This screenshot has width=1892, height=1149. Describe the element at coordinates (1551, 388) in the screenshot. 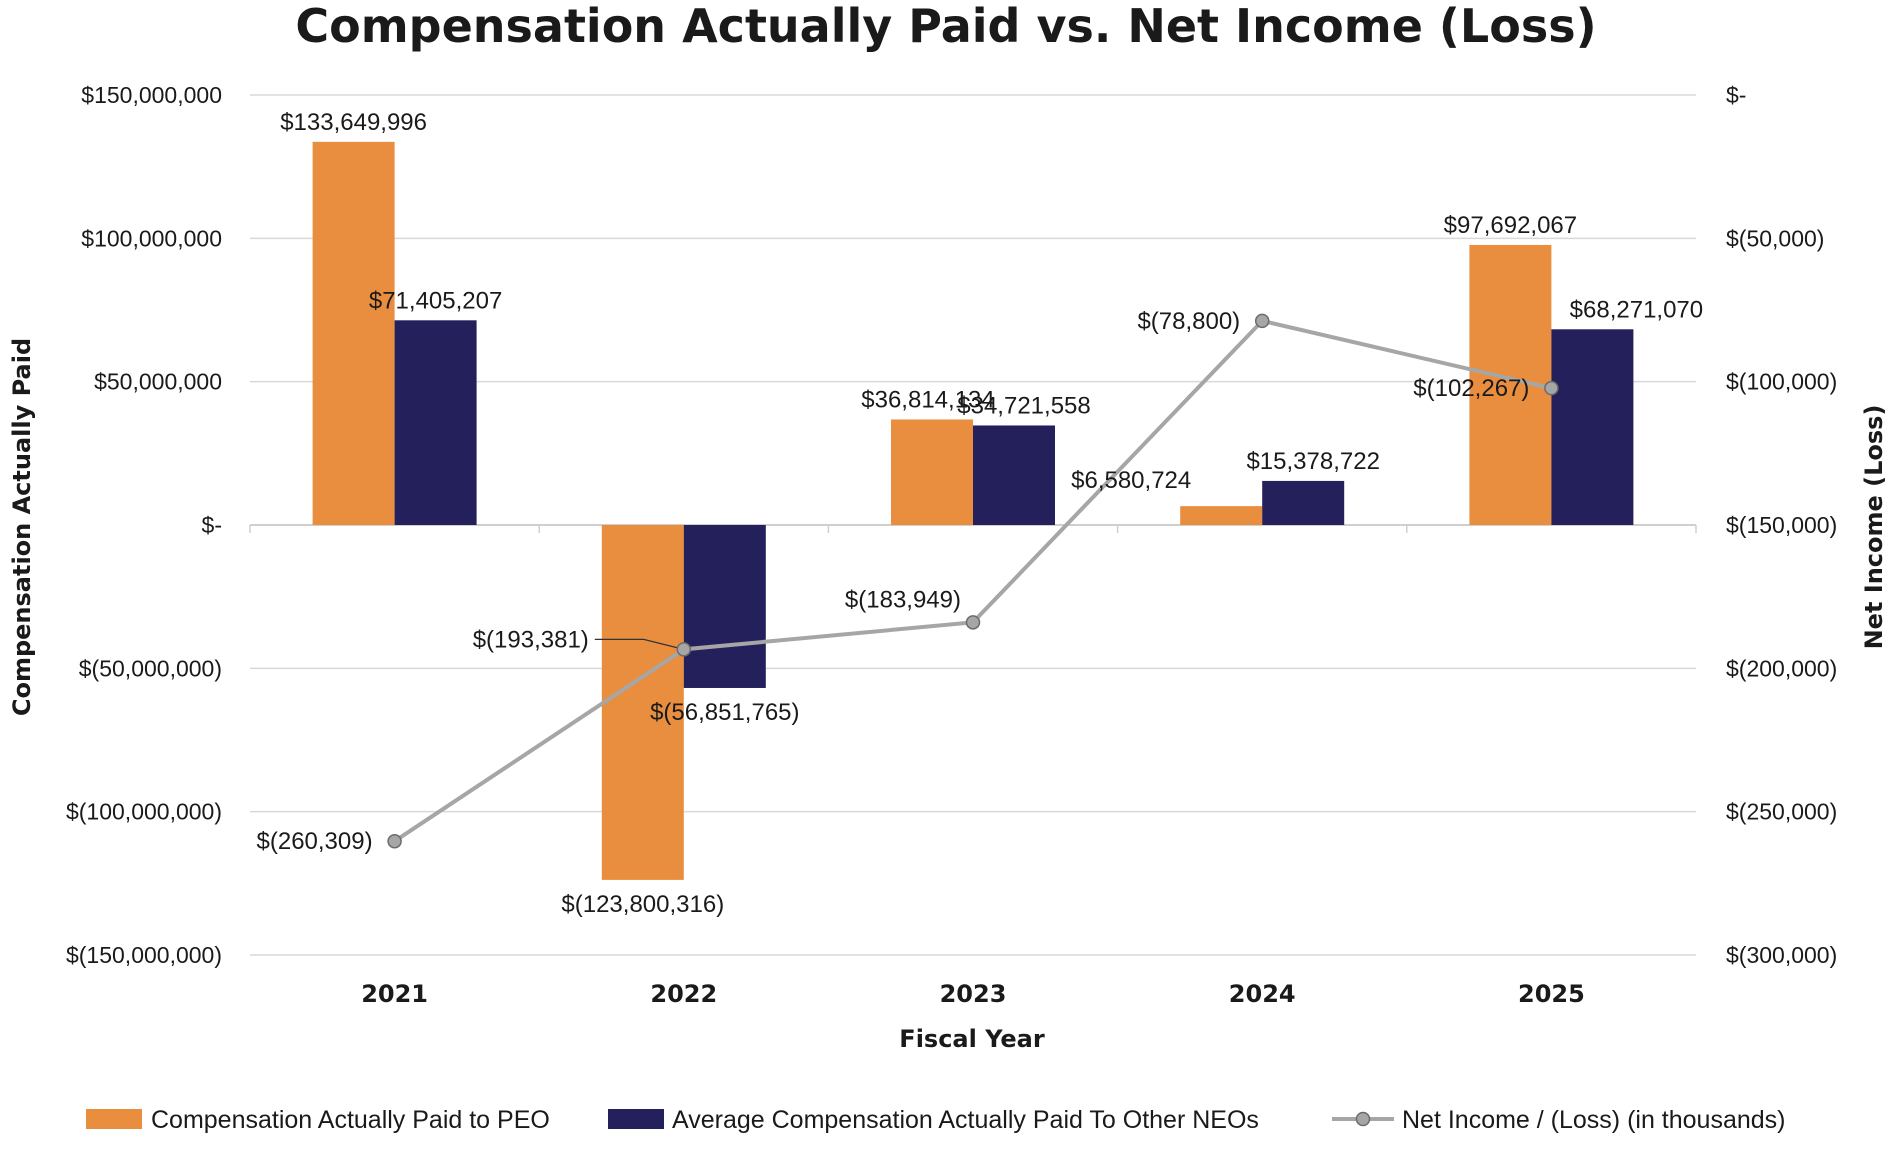

I see `net-income-point-2025` at that location.